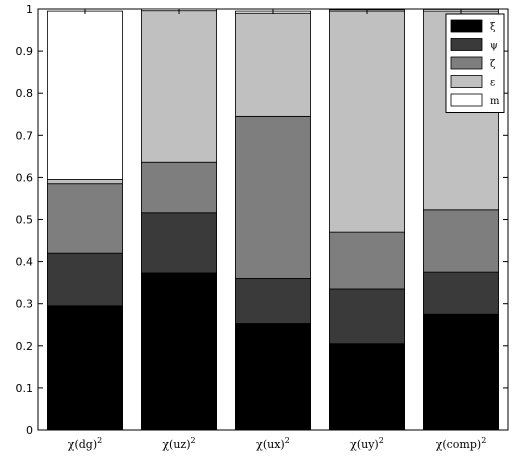 This screenshot has width=513, height=457. Describe the element at coordinates (25, 346) in the screenshot. I see `y-tick-label: 0.2` at that location.